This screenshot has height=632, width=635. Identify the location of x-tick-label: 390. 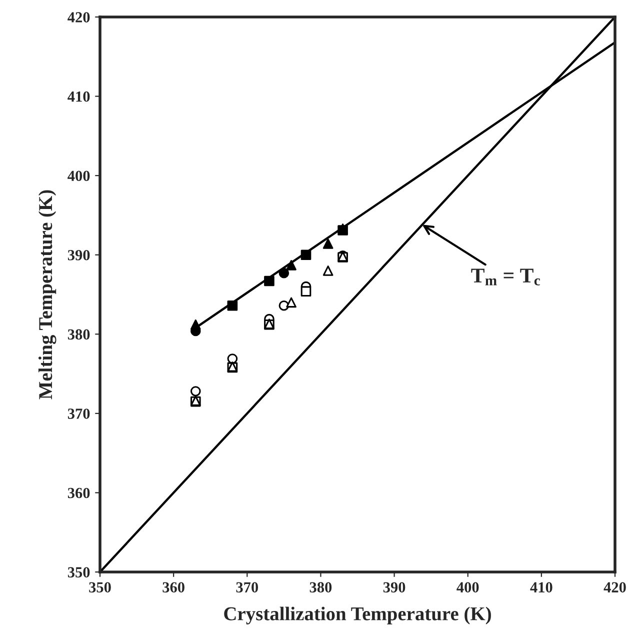
(394, 587).